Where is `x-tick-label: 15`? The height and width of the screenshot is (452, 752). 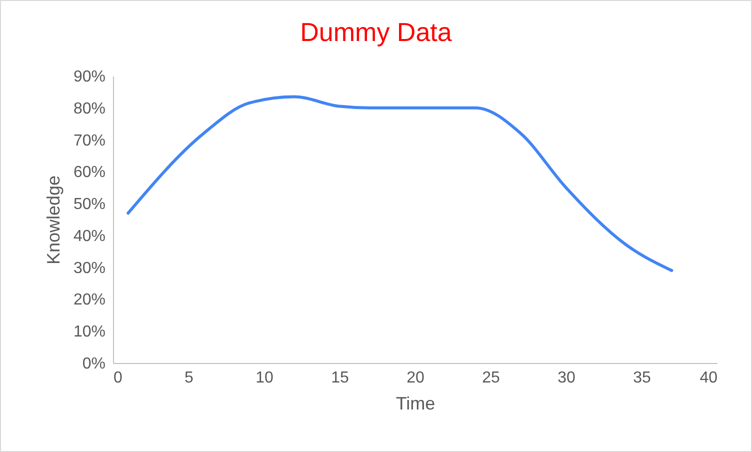
x-tick-label: 15 is located at coordinates (340, 378).